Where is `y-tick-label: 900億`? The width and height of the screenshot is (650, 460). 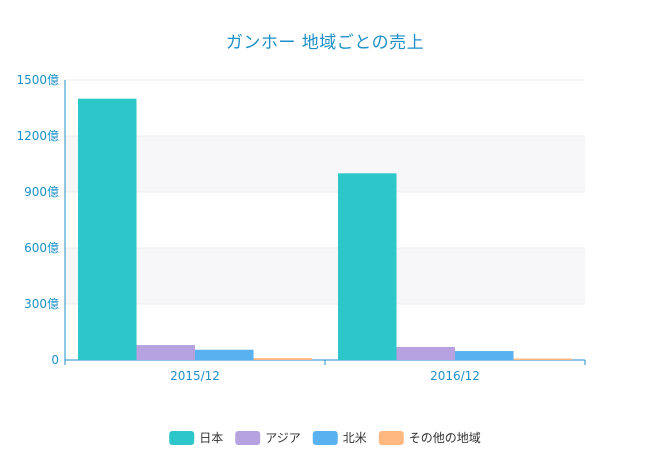 y-tick-label: 900億 is located at coordinates (41, 192).